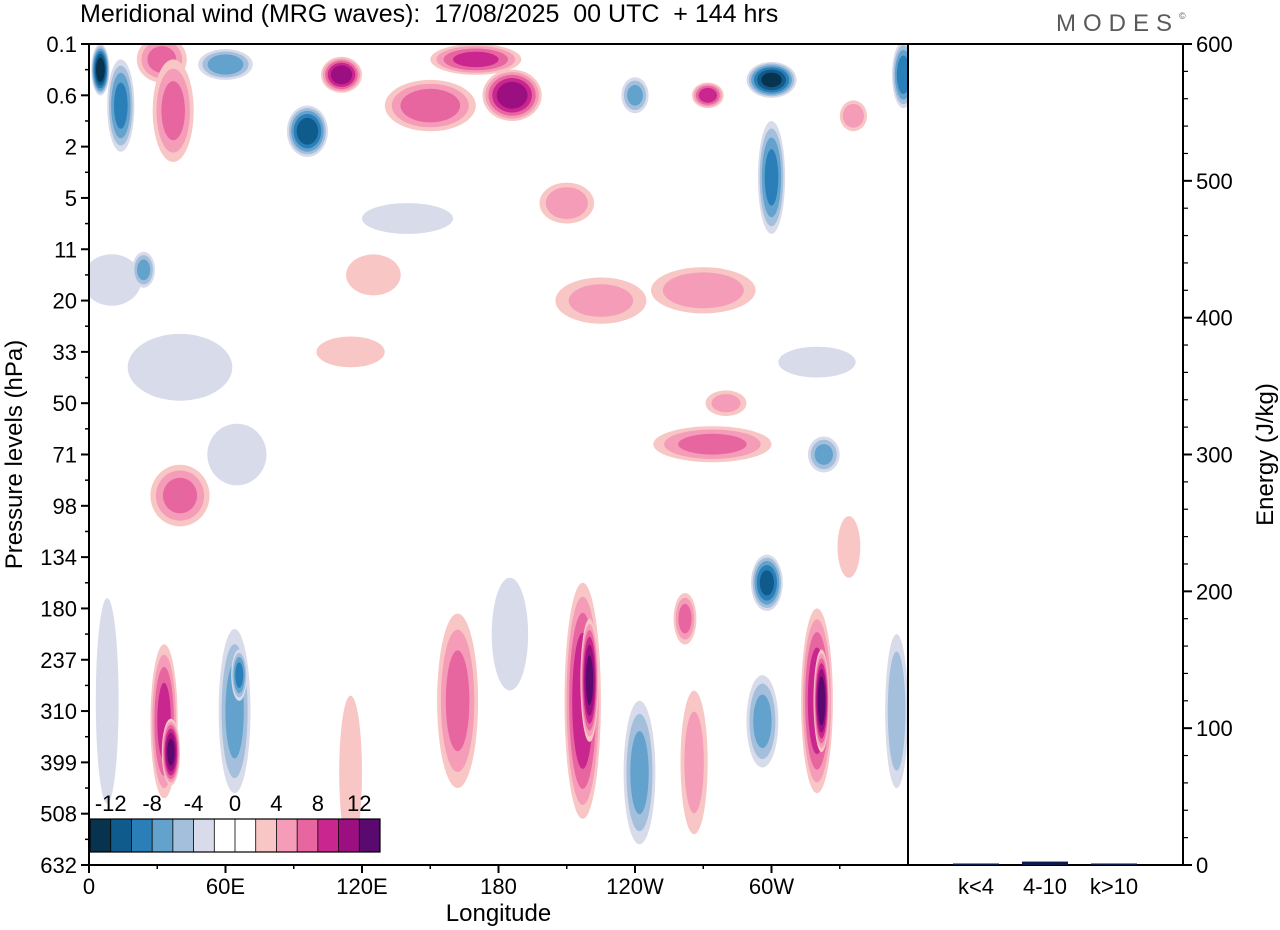  I want to click on y-tick-label: 237, so click(58, 660).